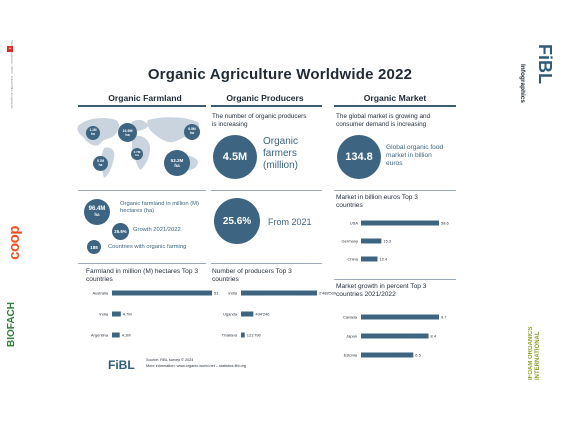 This screenshot has height=438, width=567. I want to click on map-bubble-north-america: 1.1M ha, so click(93, 133).